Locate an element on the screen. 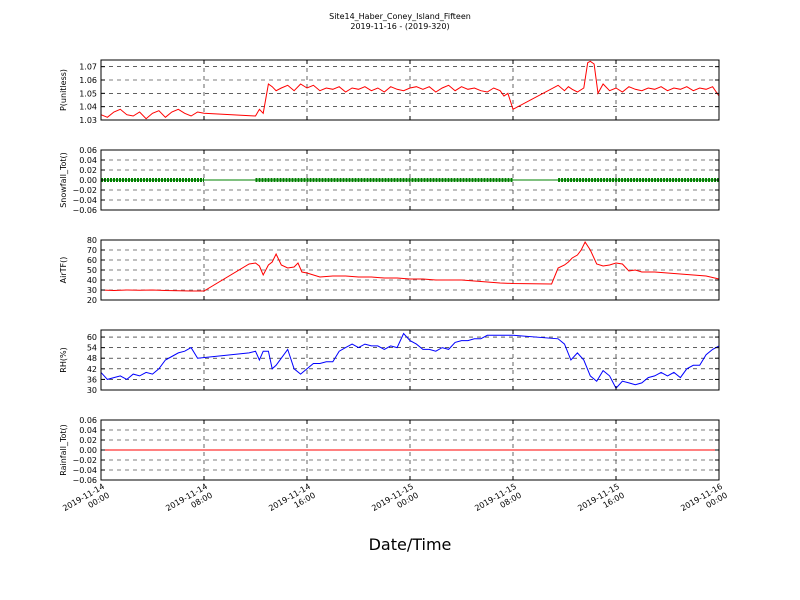  y-axis-label-airtf: AirTF() is located at coordinates (63, 270).